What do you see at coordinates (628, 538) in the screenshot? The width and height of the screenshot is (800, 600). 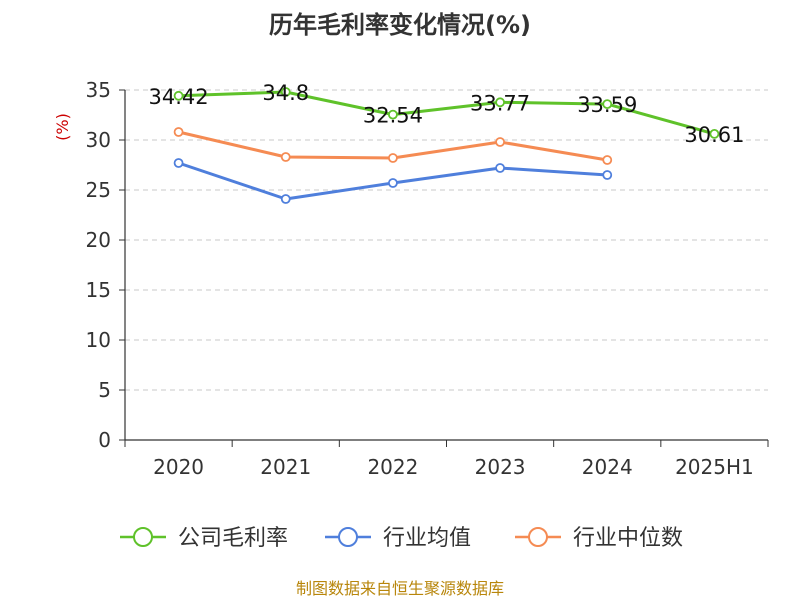 I see `legend-label: 行业中位数` at bounding box center [628, 538].